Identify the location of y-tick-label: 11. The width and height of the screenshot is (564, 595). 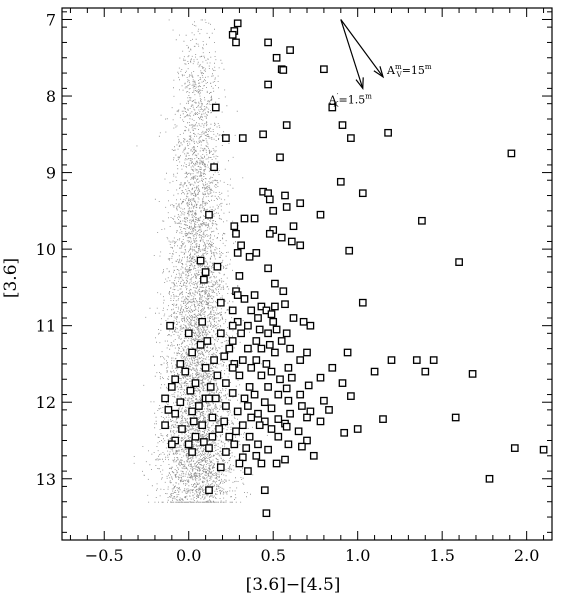
(46, 326).